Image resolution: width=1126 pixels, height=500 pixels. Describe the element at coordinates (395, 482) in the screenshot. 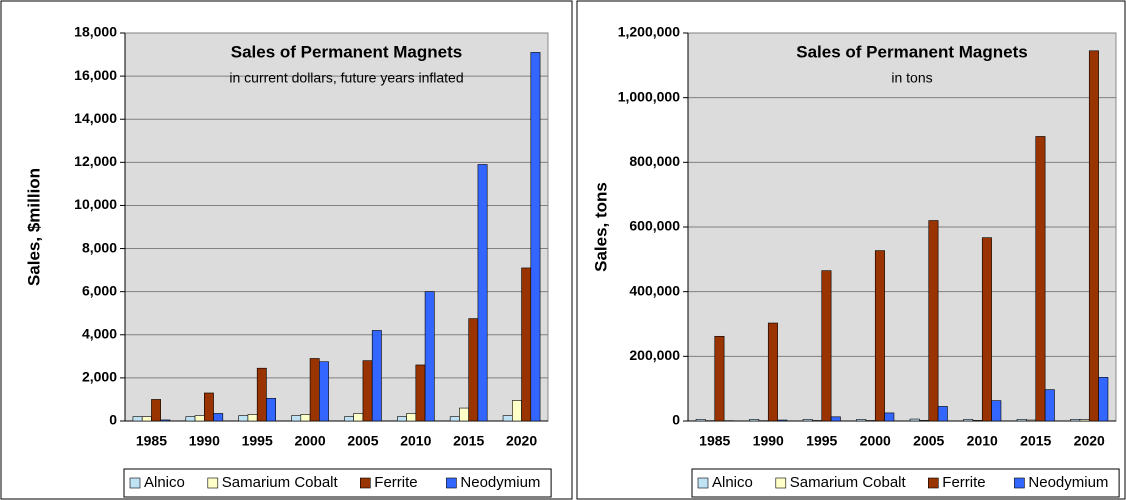

I see `legend-label: Ferrite` at that location.